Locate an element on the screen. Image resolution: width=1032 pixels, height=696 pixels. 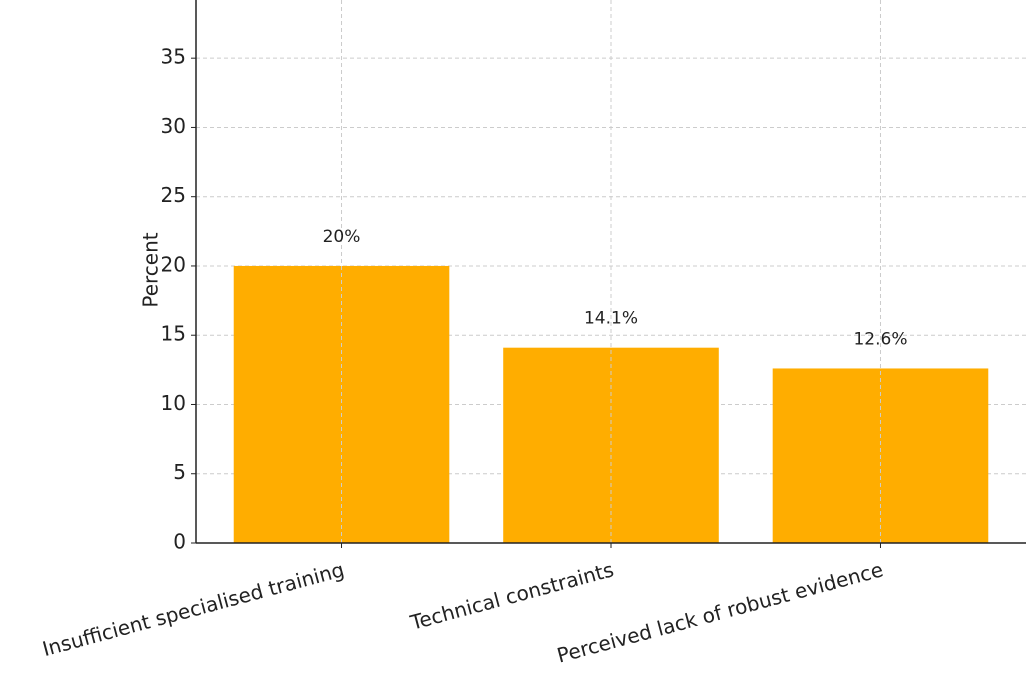
y-axis-label: Percent is located at coordinates (151, 269).